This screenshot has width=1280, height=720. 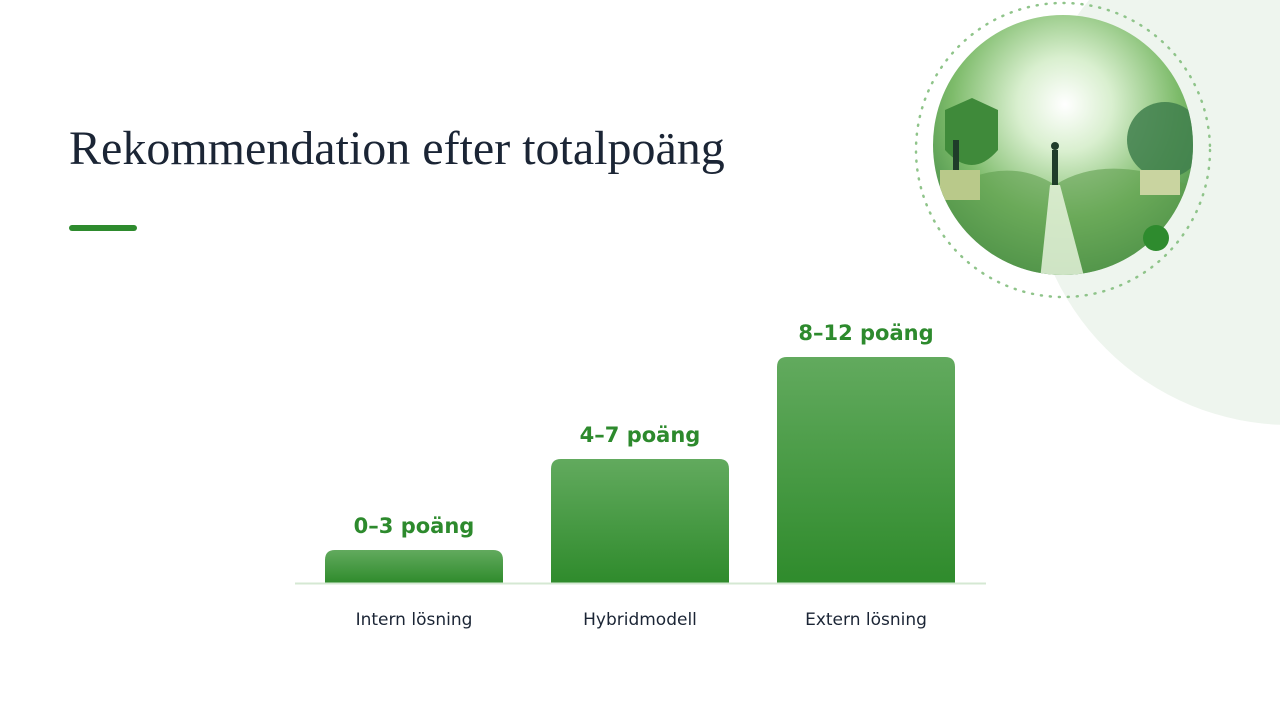 What do you see at coordinates (1063, 150) in the screenshot?
I see `dotted-ring` at bounding box center [1063, 150].